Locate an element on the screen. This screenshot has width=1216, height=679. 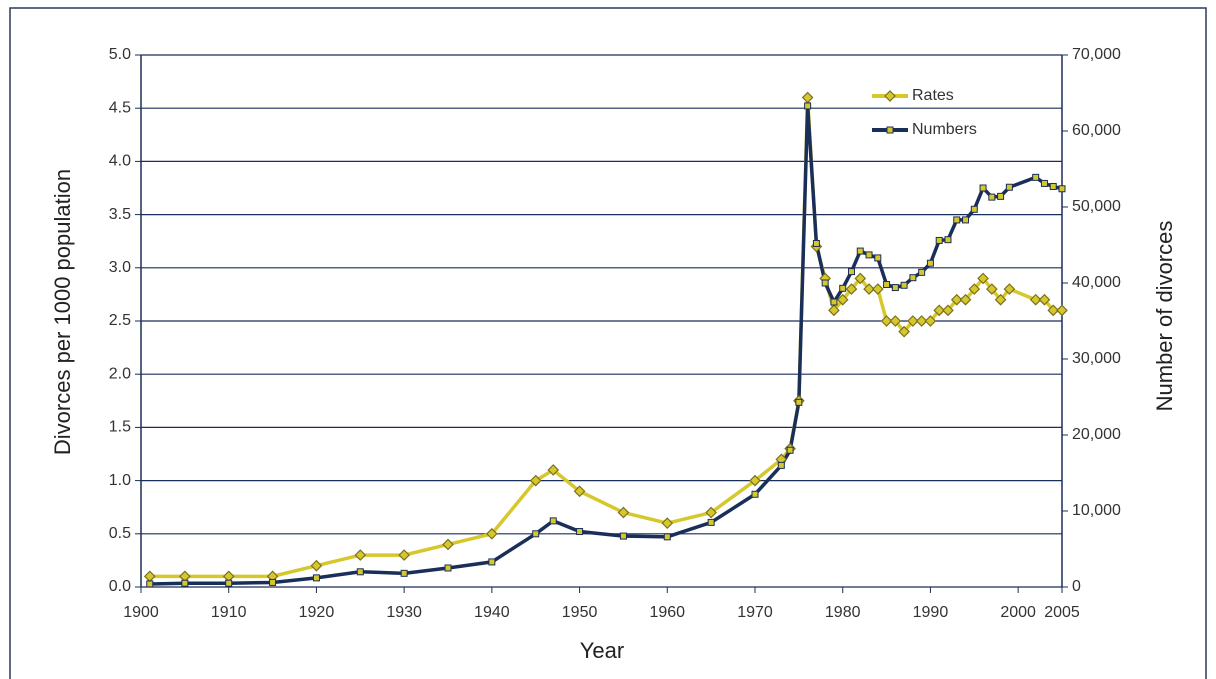
y-tick-label: 0.0 is located at coordinates (120, 586).